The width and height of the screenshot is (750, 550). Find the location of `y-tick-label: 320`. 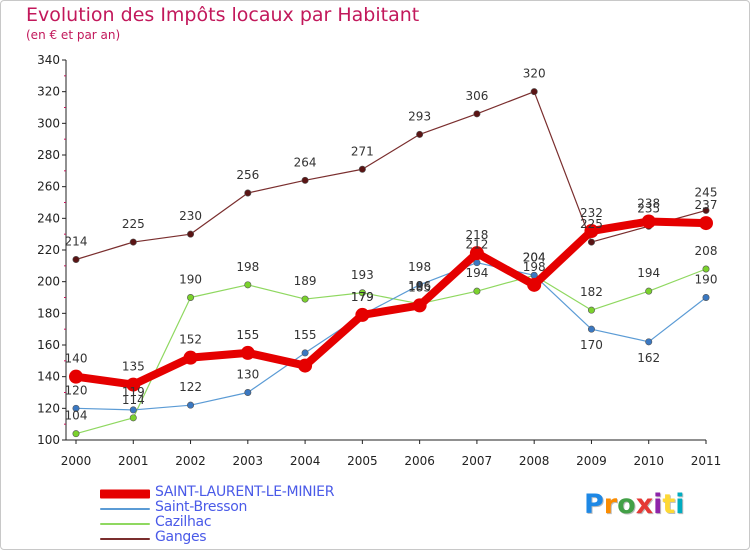

y-tick-label: 320 is located at coordinates (48, 92).